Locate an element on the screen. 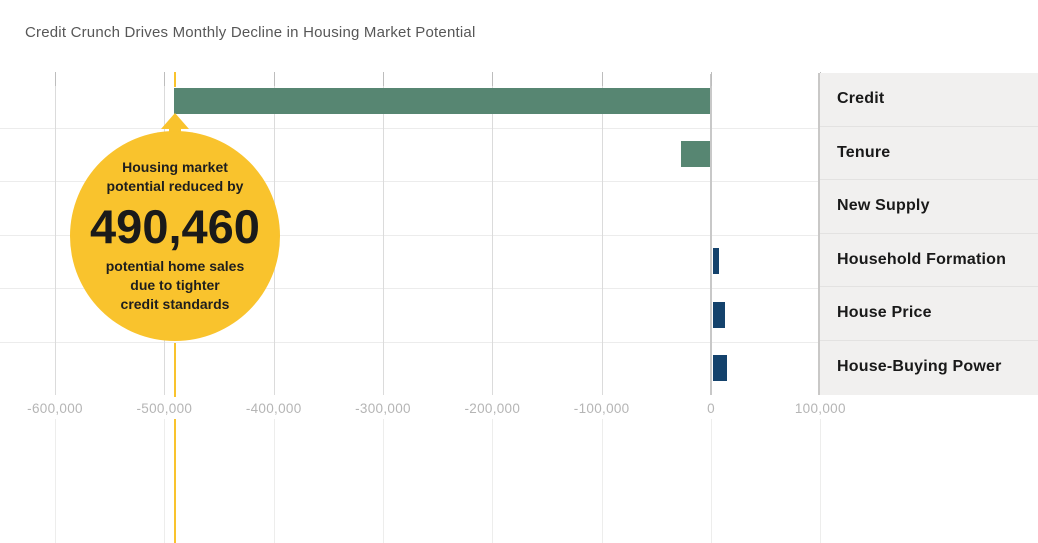 The image size is (1038, 543). callout-outro-line2: due to tighter is located at coordinates (175, 285).